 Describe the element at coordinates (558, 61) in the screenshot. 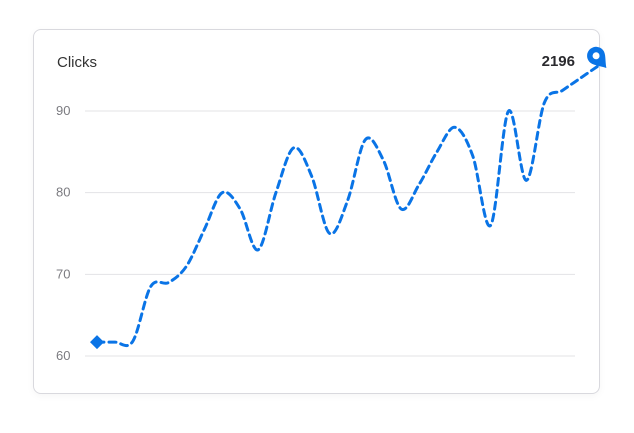

I see `total-value: 2196` at that location.